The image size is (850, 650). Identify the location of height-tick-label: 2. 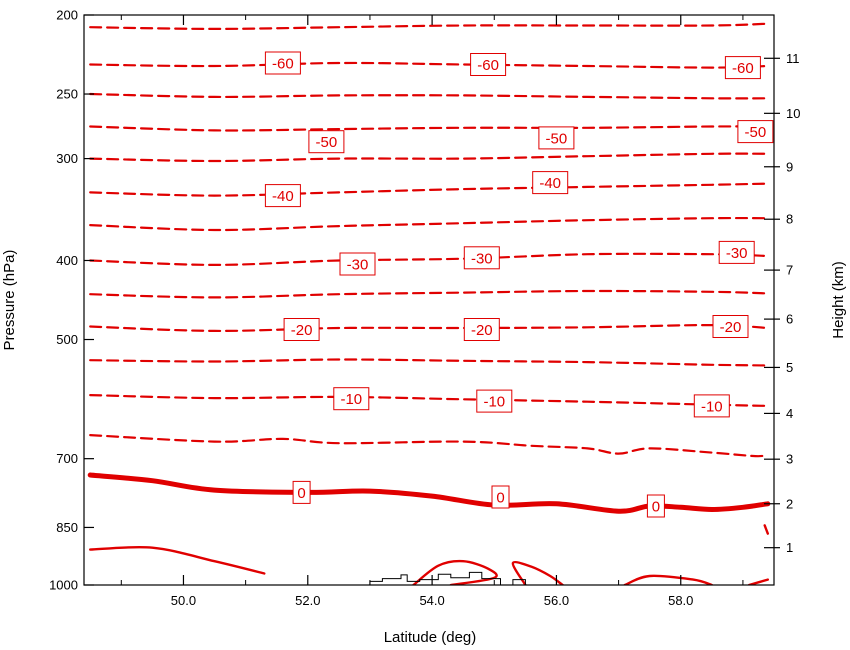
(789, 503).